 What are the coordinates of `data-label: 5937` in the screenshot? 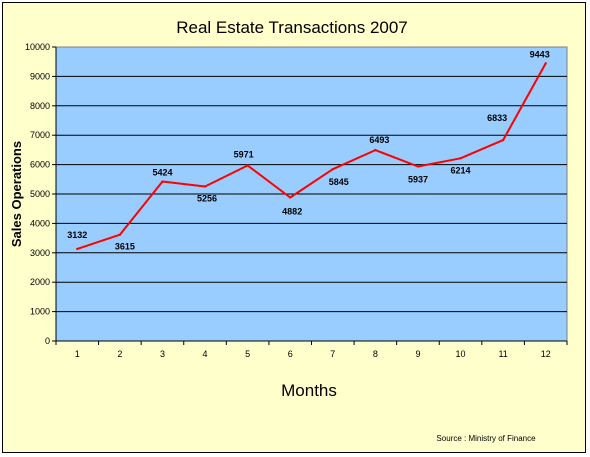 It's located at (418, 180).